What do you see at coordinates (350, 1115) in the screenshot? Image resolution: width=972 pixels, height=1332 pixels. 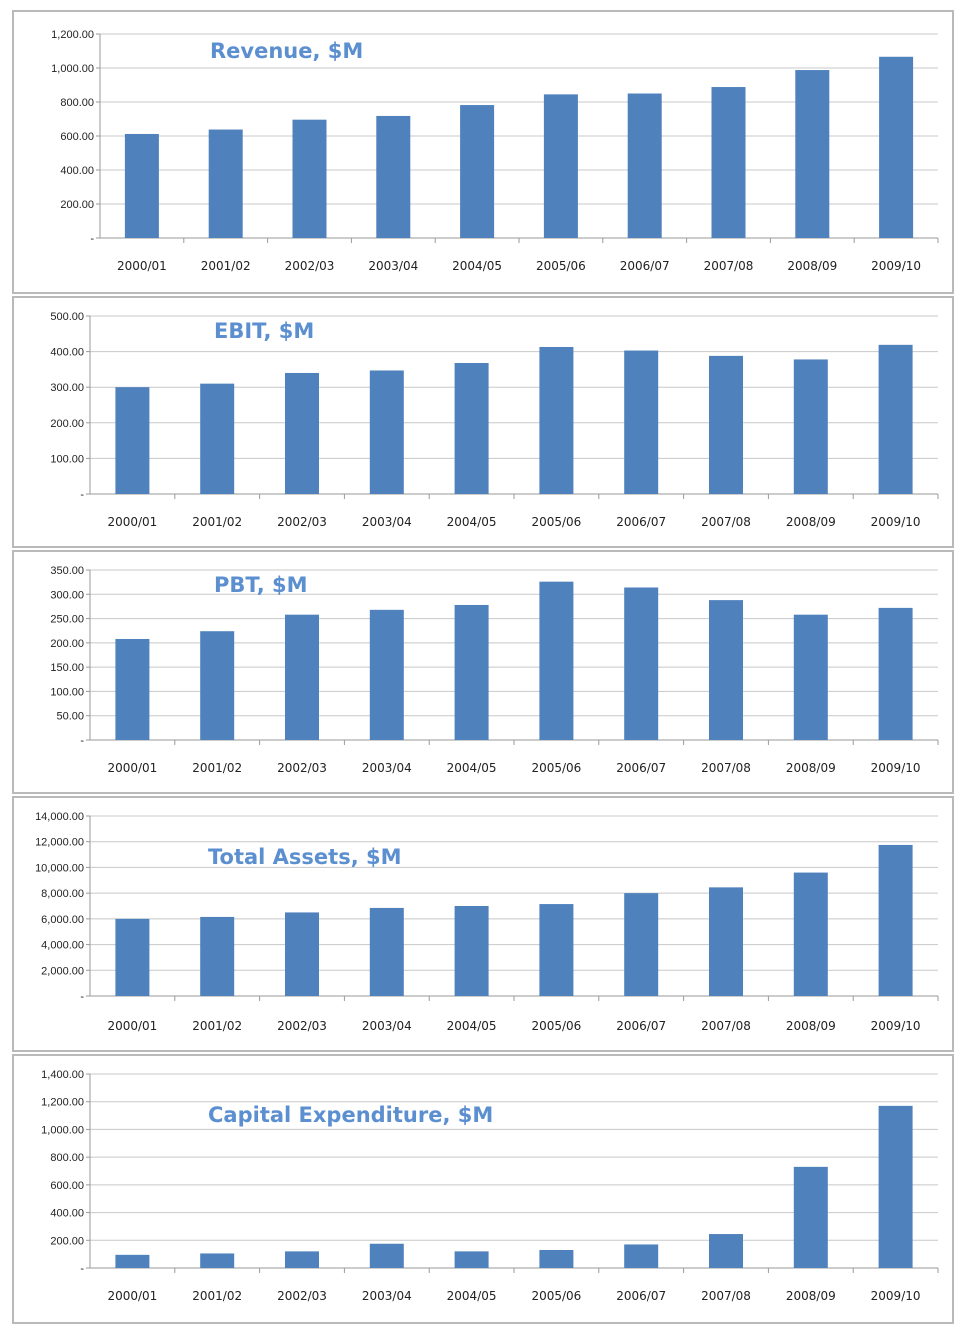 I see `chart-title: Capital Expenditure, $M` at bounding box center [350, 1115].